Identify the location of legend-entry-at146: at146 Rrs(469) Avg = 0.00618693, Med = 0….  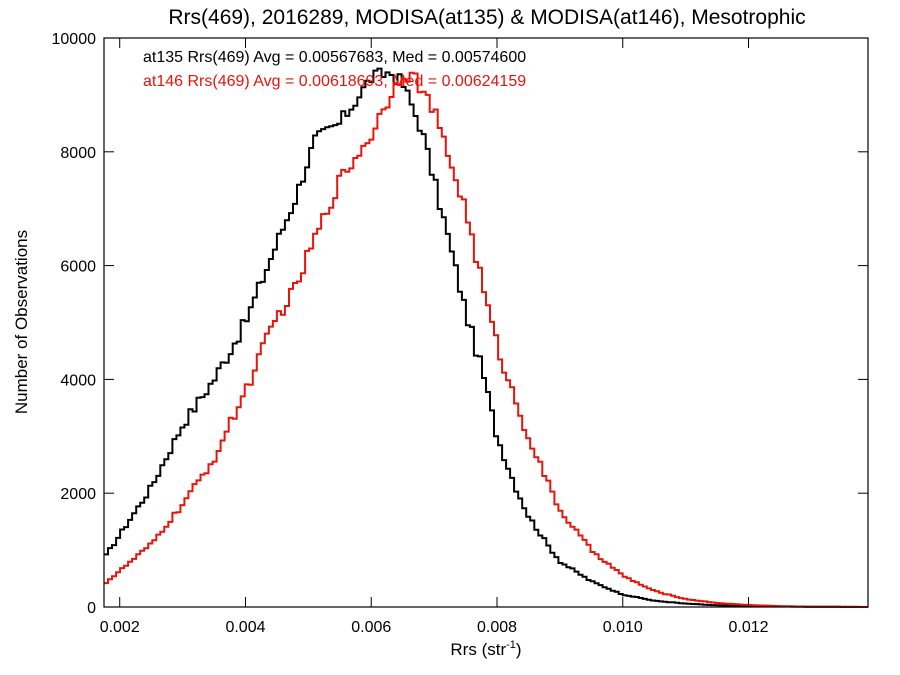
(334, 81).